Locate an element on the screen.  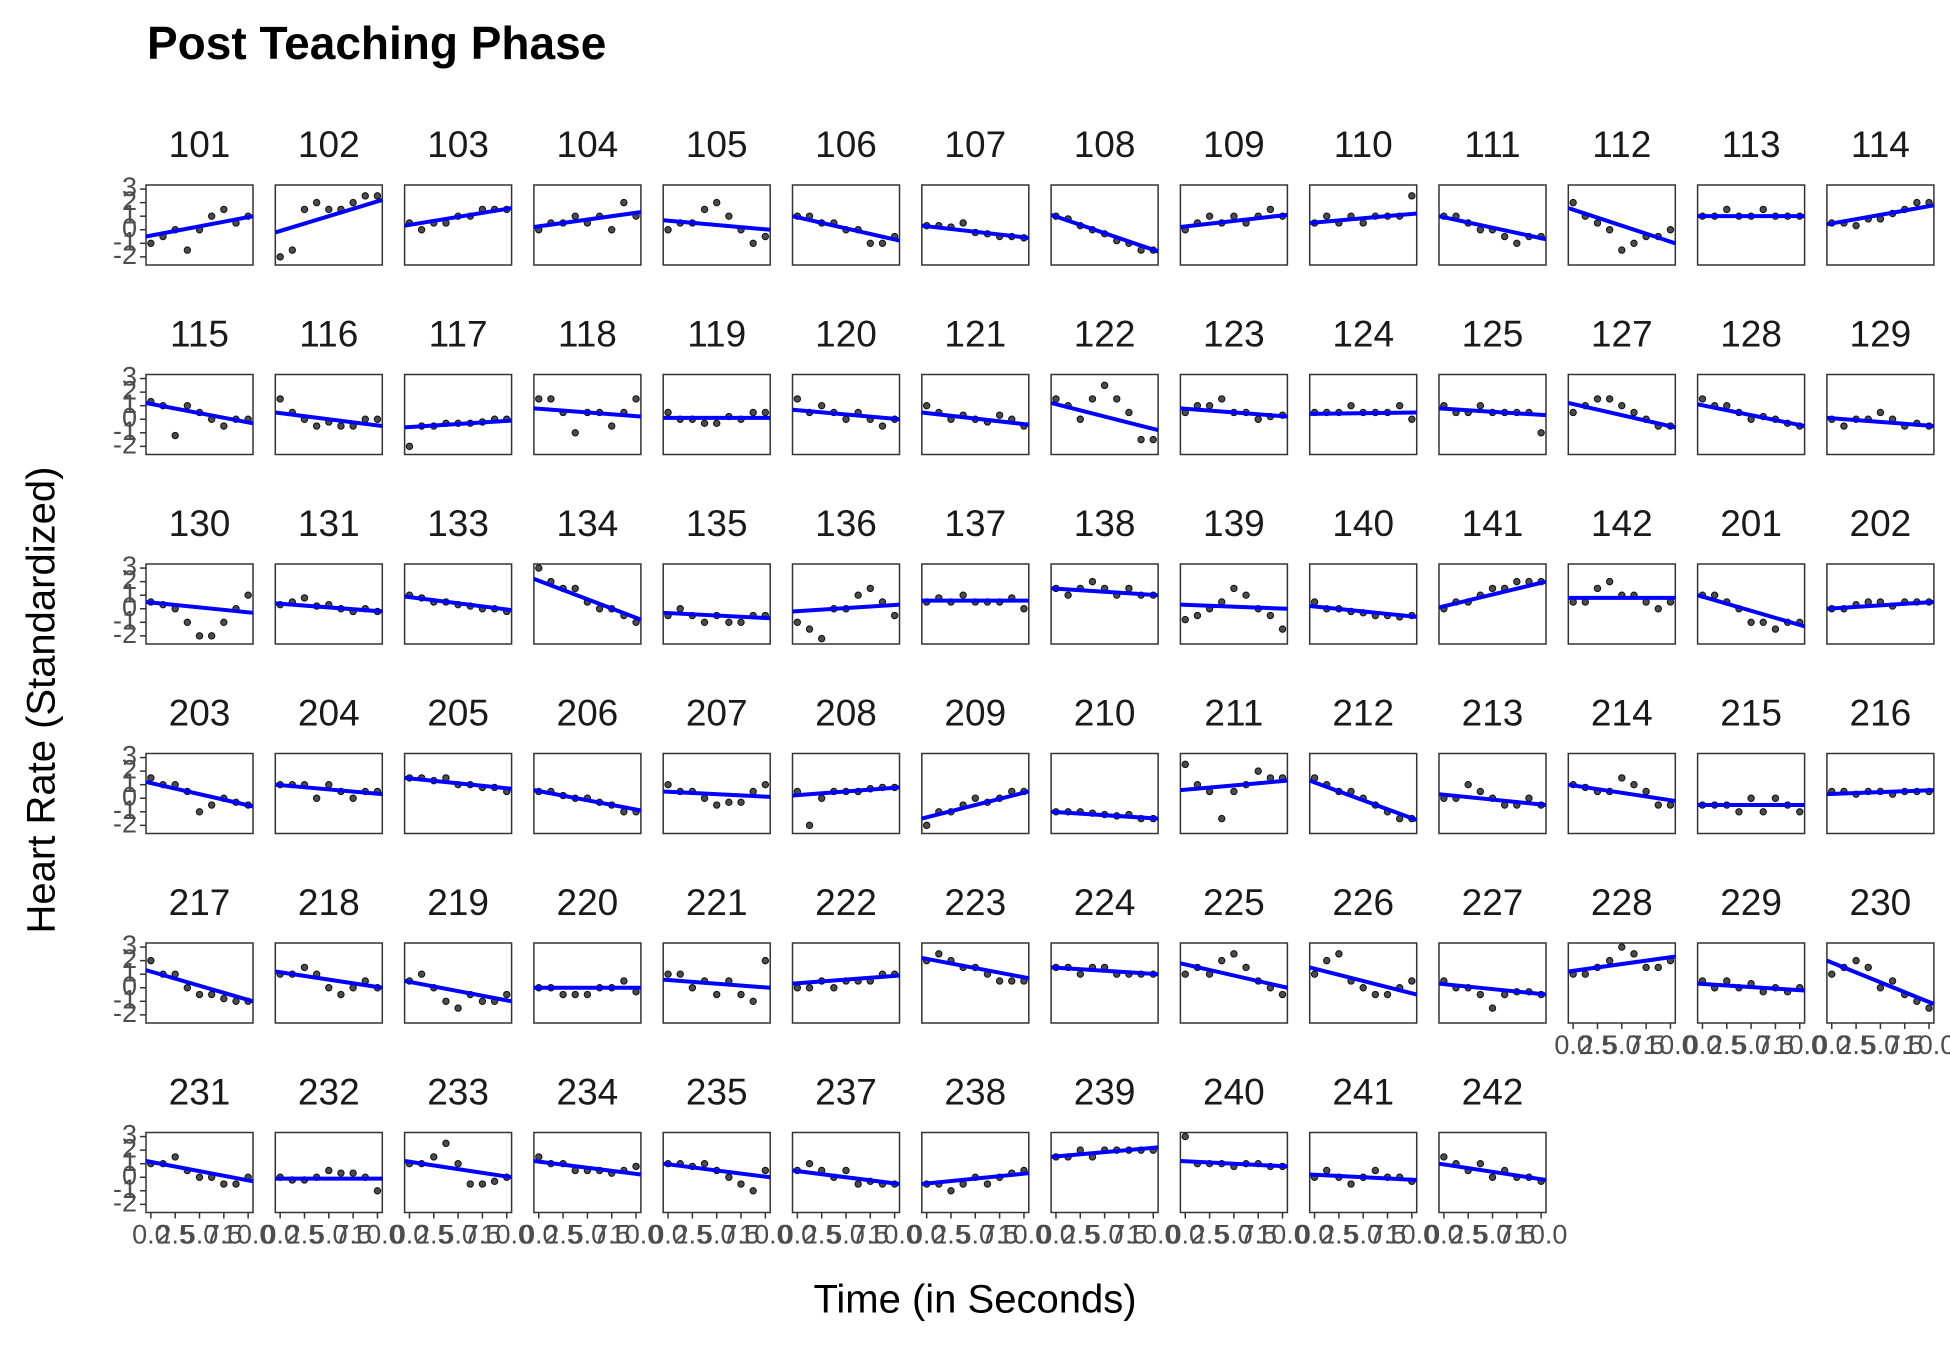
strip-label: 222 is located at coordinates (846, 902).